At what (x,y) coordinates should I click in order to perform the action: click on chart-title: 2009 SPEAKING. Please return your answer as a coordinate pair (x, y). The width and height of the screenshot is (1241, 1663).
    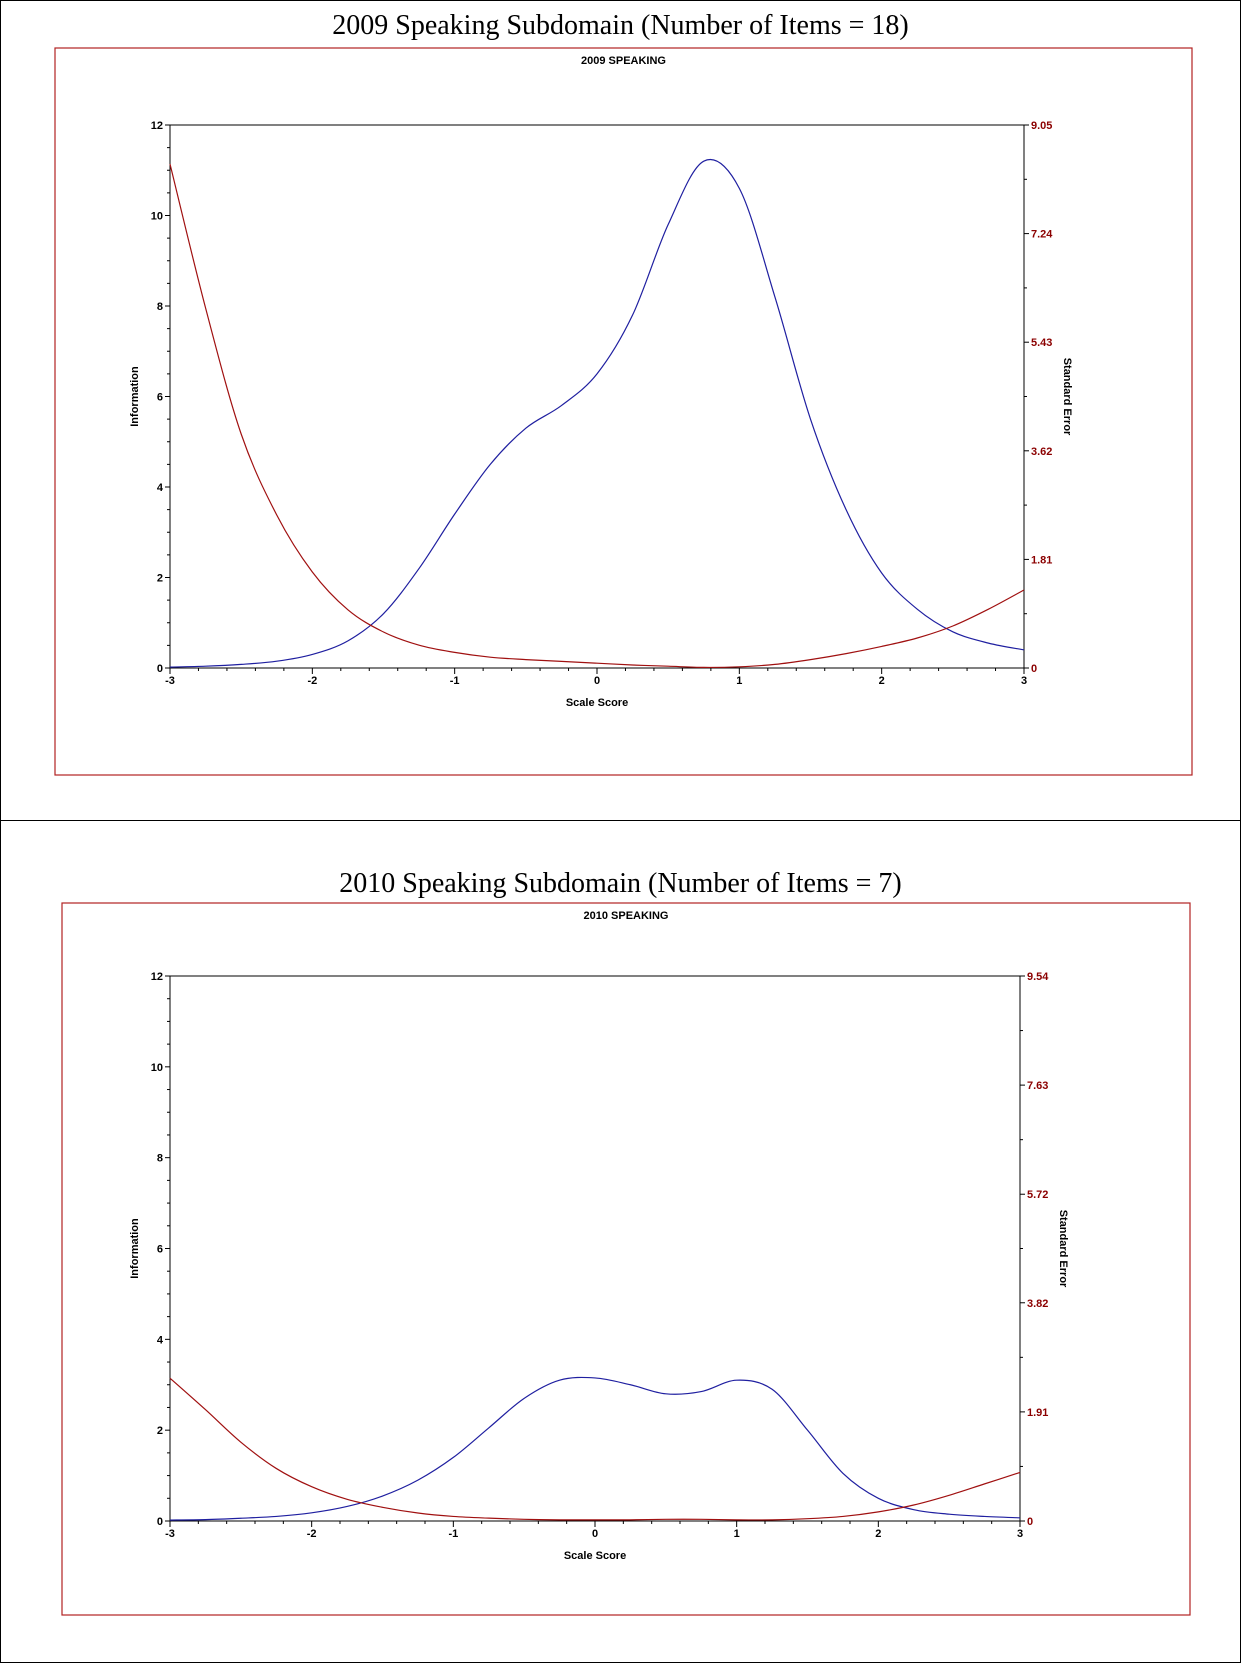
    Looking at the image, I should click on (623, 61).